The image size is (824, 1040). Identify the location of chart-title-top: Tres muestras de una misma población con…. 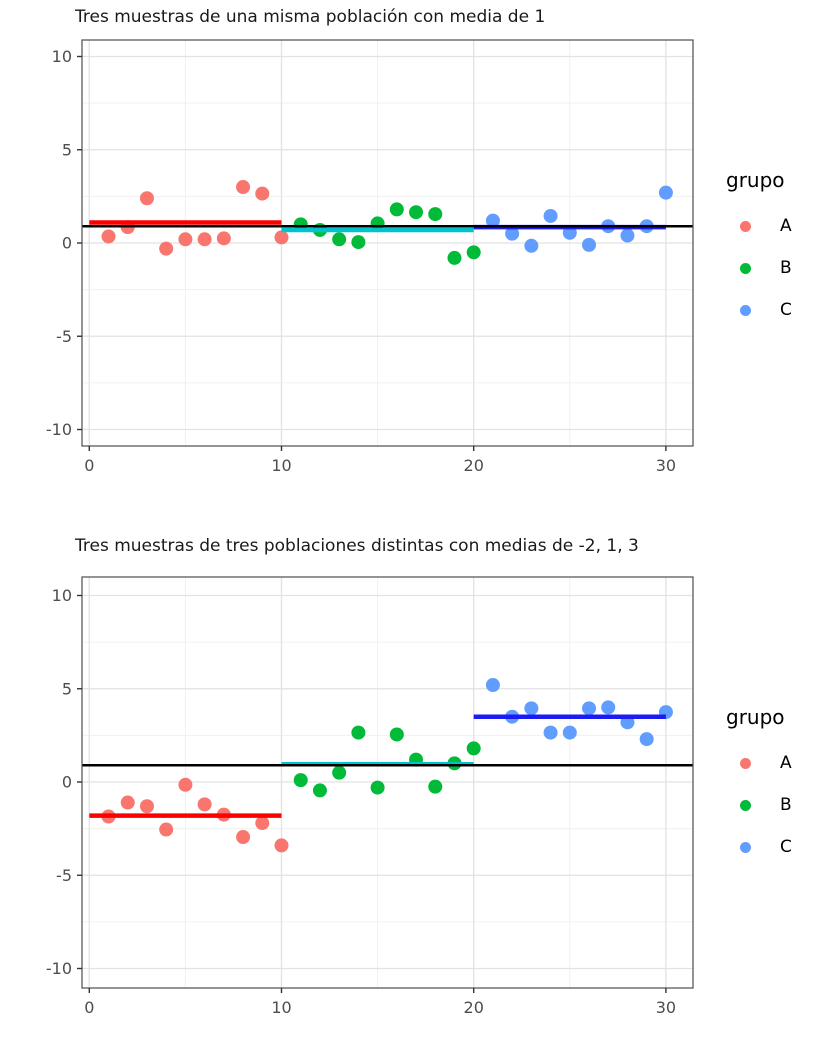
(310, 17).